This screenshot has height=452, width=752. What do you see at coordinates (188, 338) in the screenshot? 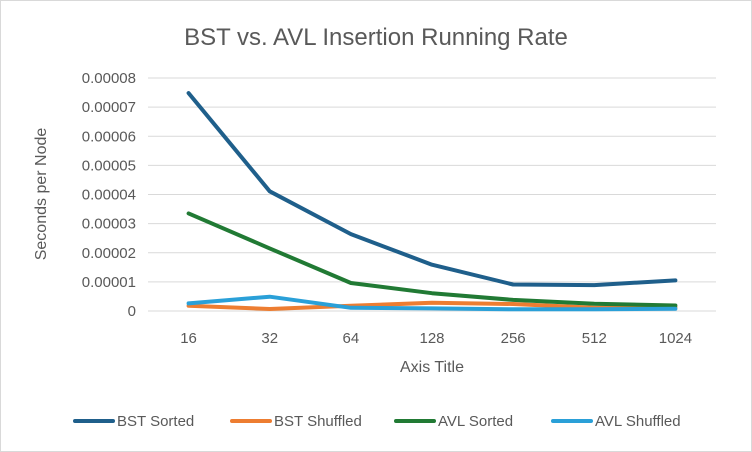
I see `x-tick-label: 16` at bounding box center [188, 338].